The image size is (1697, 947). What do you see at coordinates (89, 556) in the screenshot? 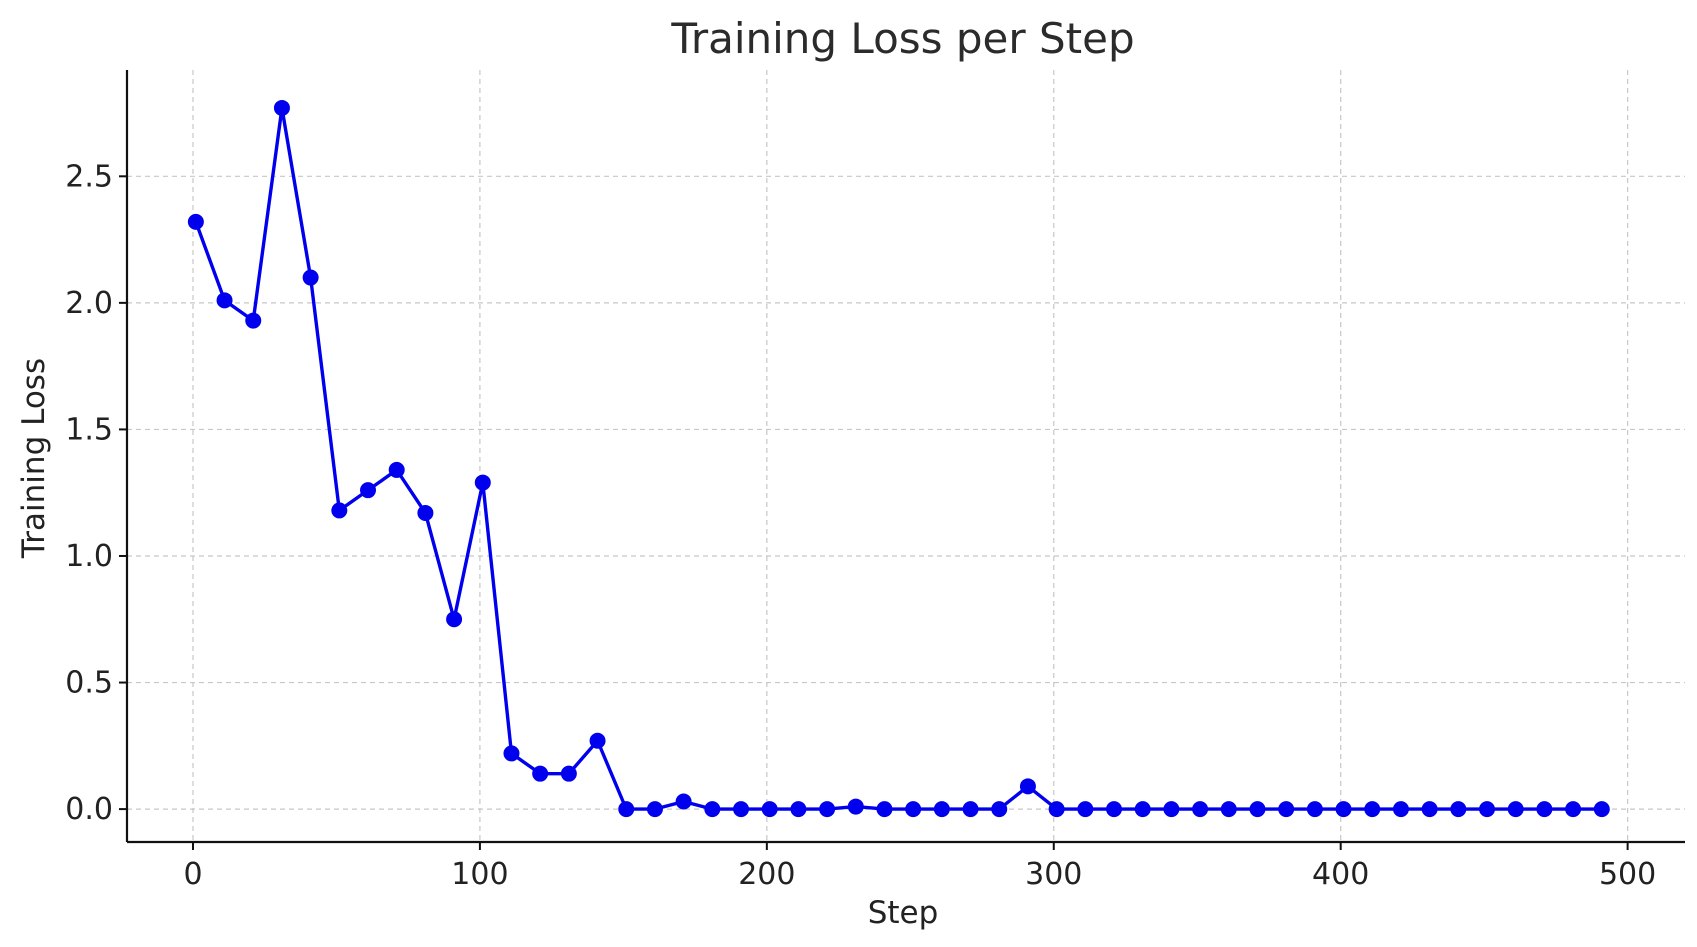
I see `y-tick-label: 1.0` at bounding box center [89, 556].